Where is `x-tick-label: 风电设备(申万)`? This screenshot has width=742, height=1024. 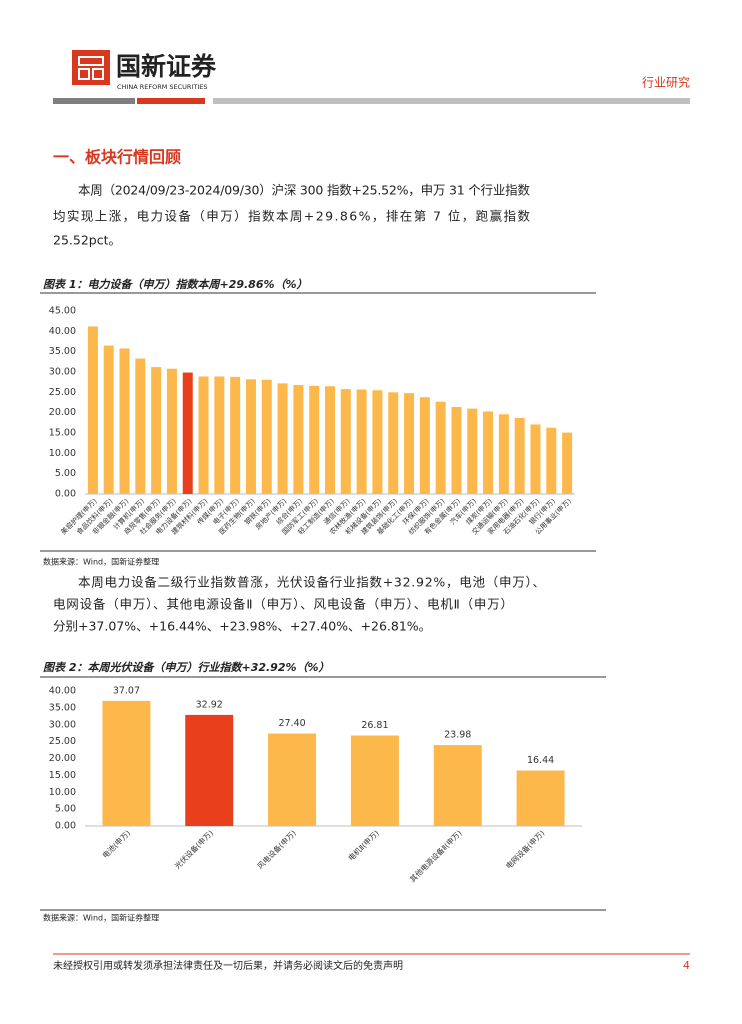
x-tick-label: 风电设备(申万) is located at coordinates (276, 849).